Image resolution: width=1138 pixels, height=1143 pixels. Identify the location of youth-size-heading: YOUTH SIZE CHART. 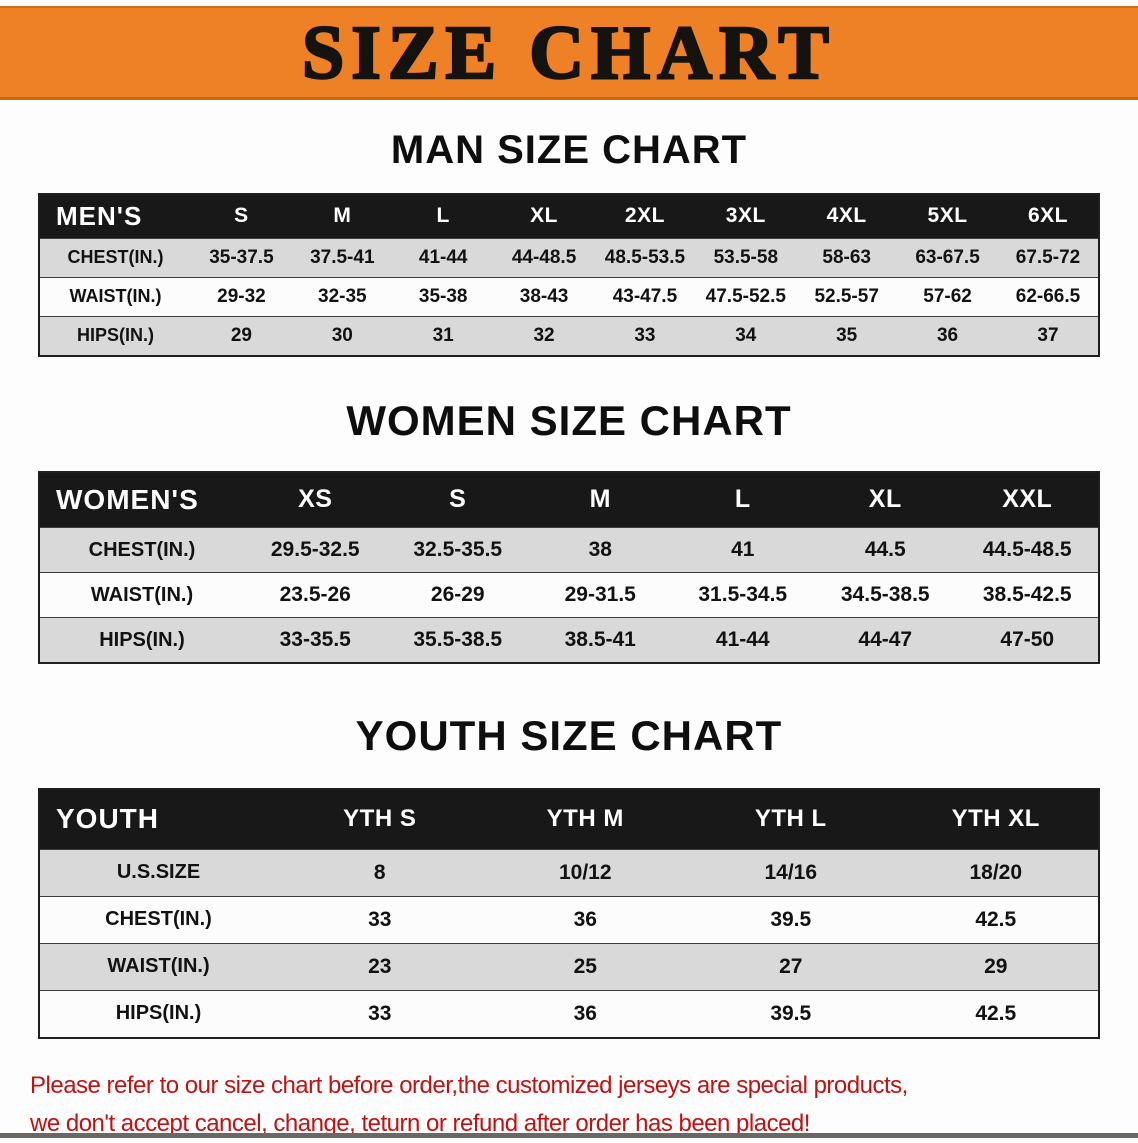
(569, 736).